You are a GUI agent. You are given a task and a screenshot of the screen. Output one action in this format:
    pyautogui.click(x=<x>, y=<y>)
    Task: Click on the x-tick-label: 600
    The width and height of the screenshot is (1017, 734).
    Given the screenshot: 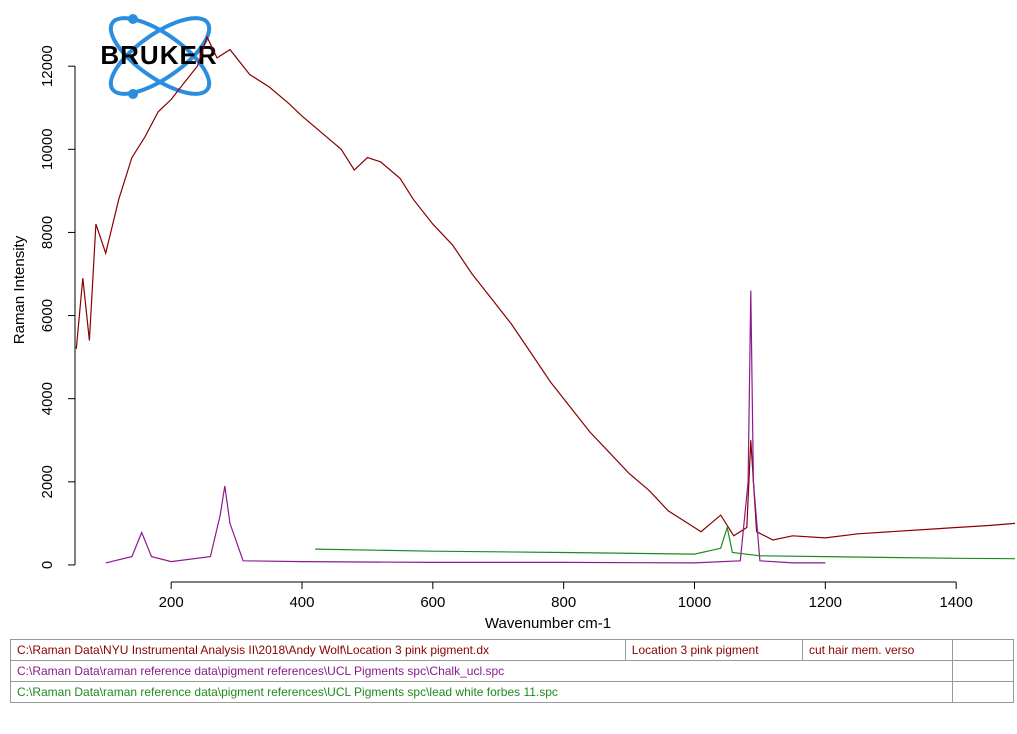 What is the action you would take?
    pyautogui.click(x=432, y=602)
    